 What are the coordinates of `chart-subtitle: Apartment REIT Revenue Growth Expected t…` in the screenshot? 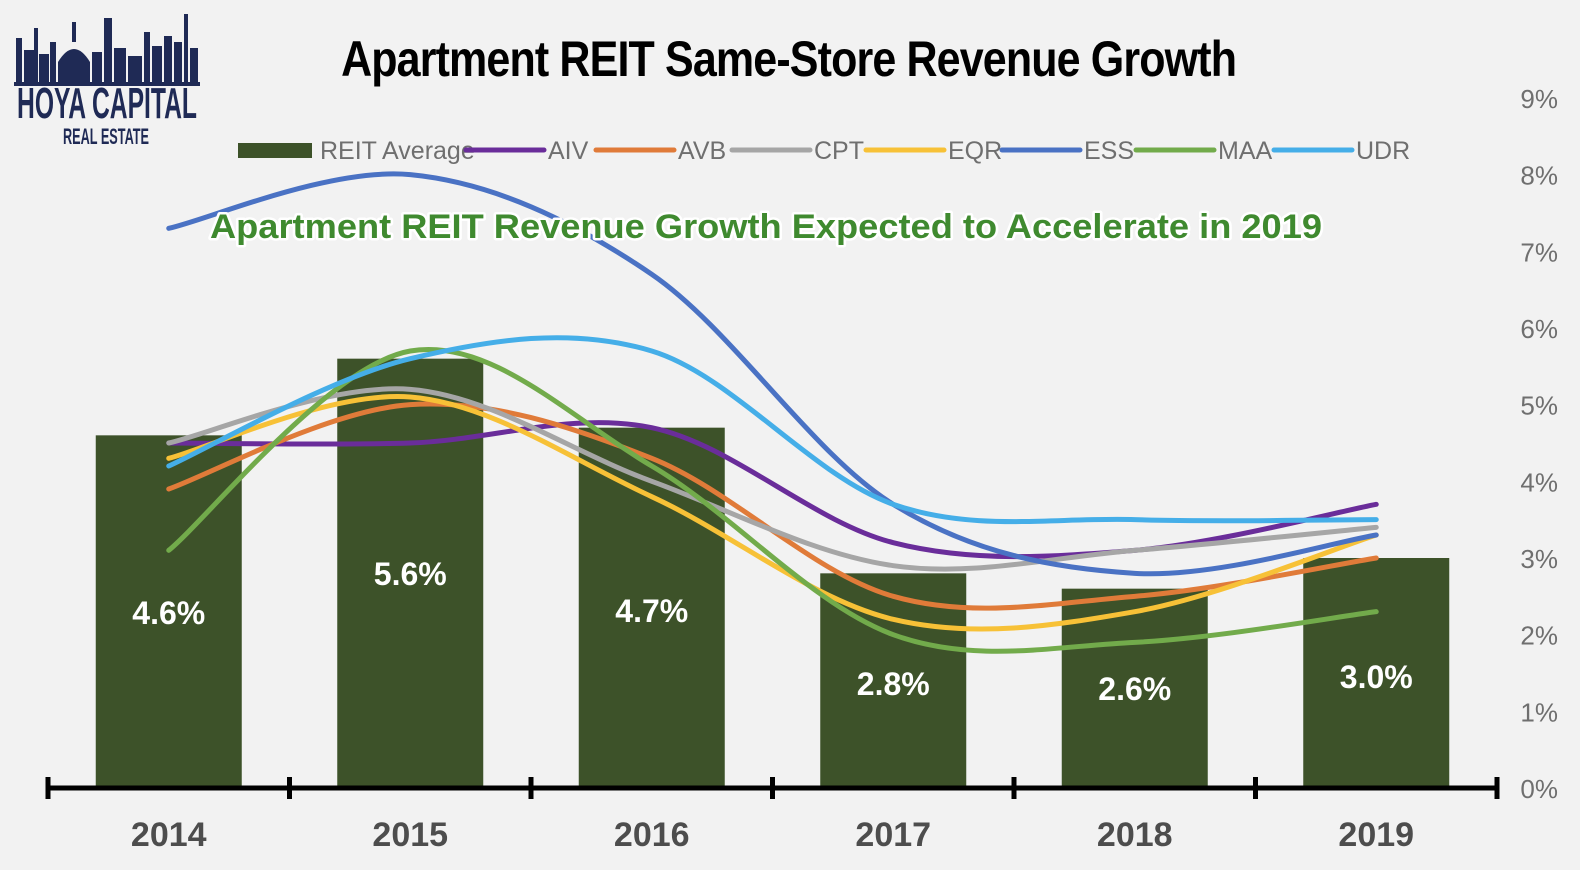 It's located at (766, 227).